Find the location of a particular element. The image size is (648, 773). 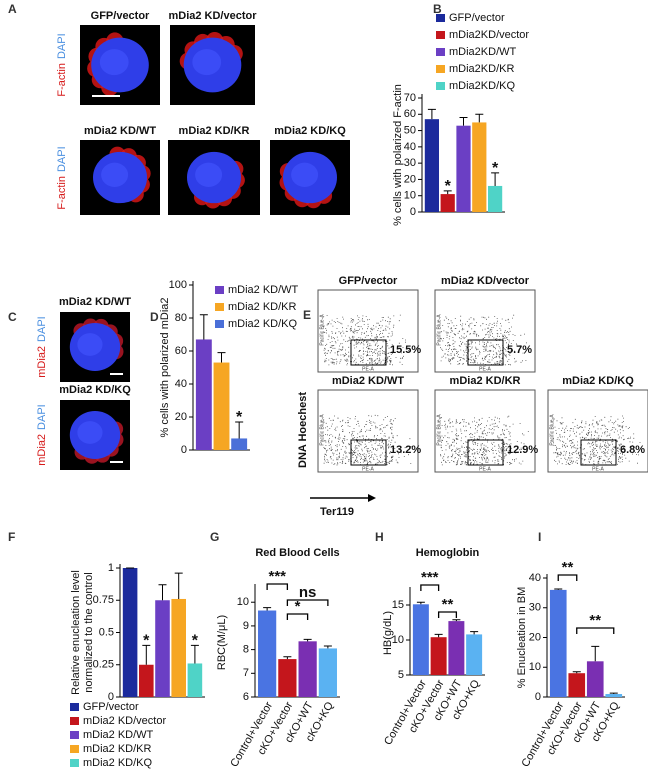

axis-label: DNA Hoechest is located at coordinates (303, 430).